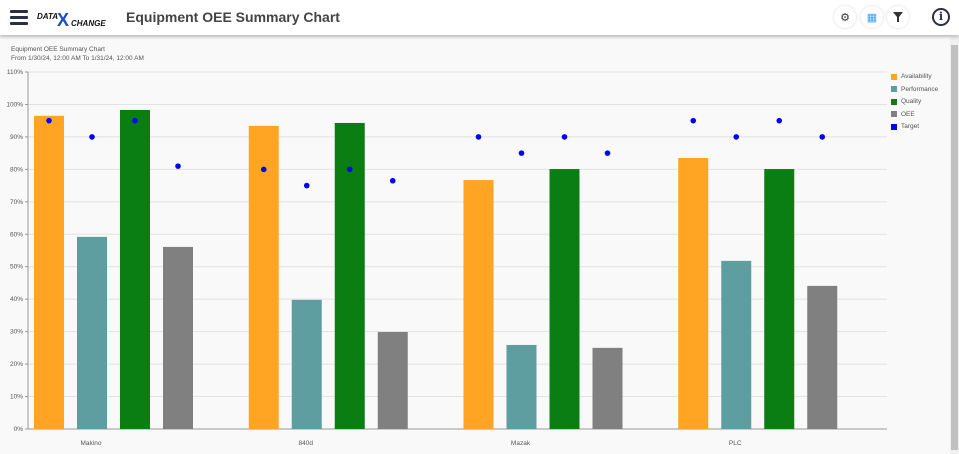 The width and height of the screenshot is (959, 454). I want to click on filter-button, so click(898, 17).